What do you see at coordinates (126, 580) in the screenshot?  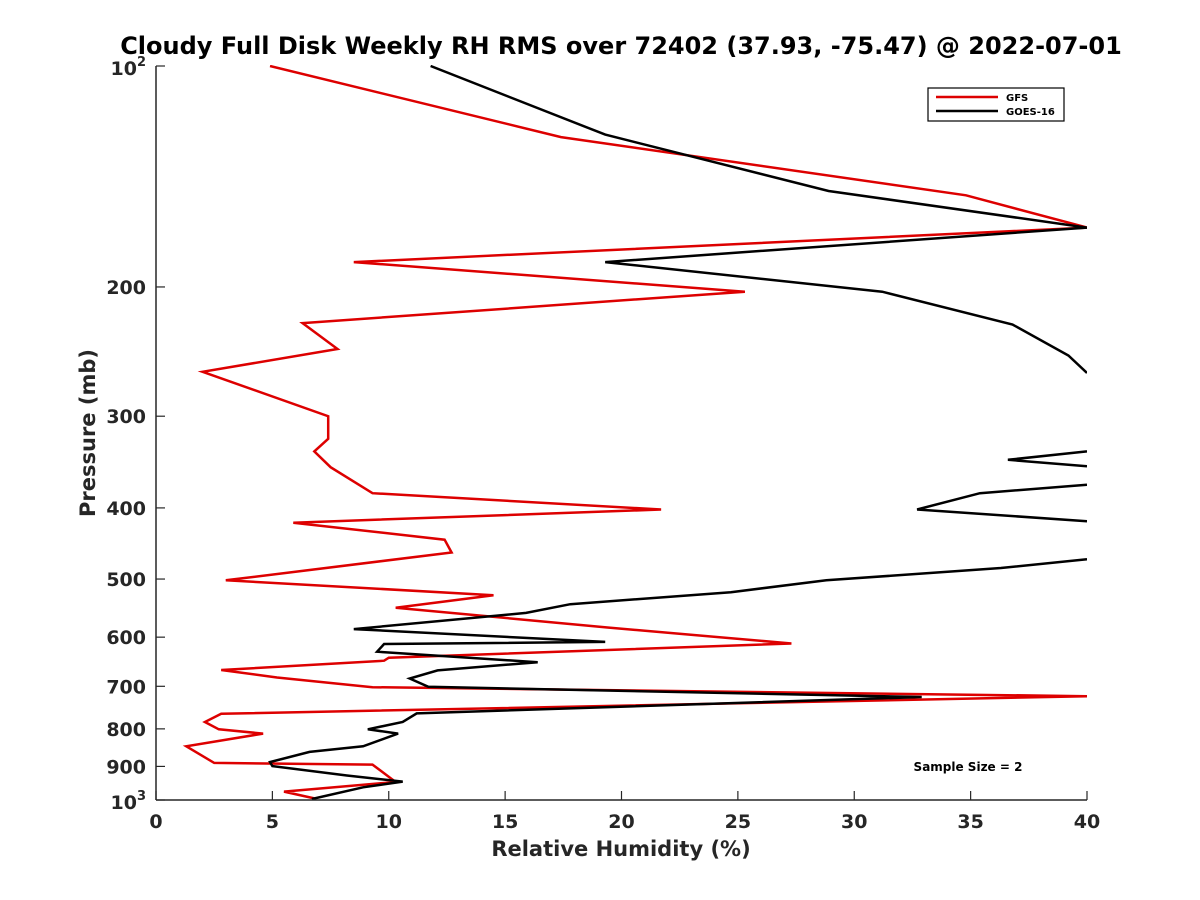 I see `y-tick-label: 500` at bounding box center [126, 580].